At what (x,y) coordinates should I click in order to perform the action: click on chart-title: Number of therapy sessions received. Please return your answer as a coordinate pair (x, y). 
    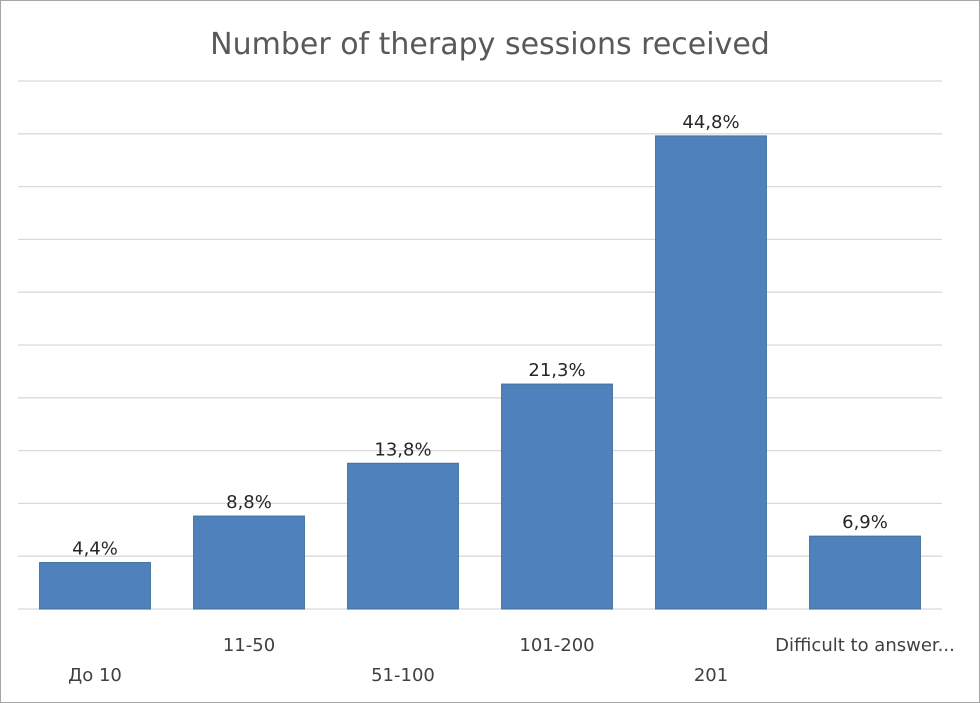
    Looking at the image, I should click on (490, 44).